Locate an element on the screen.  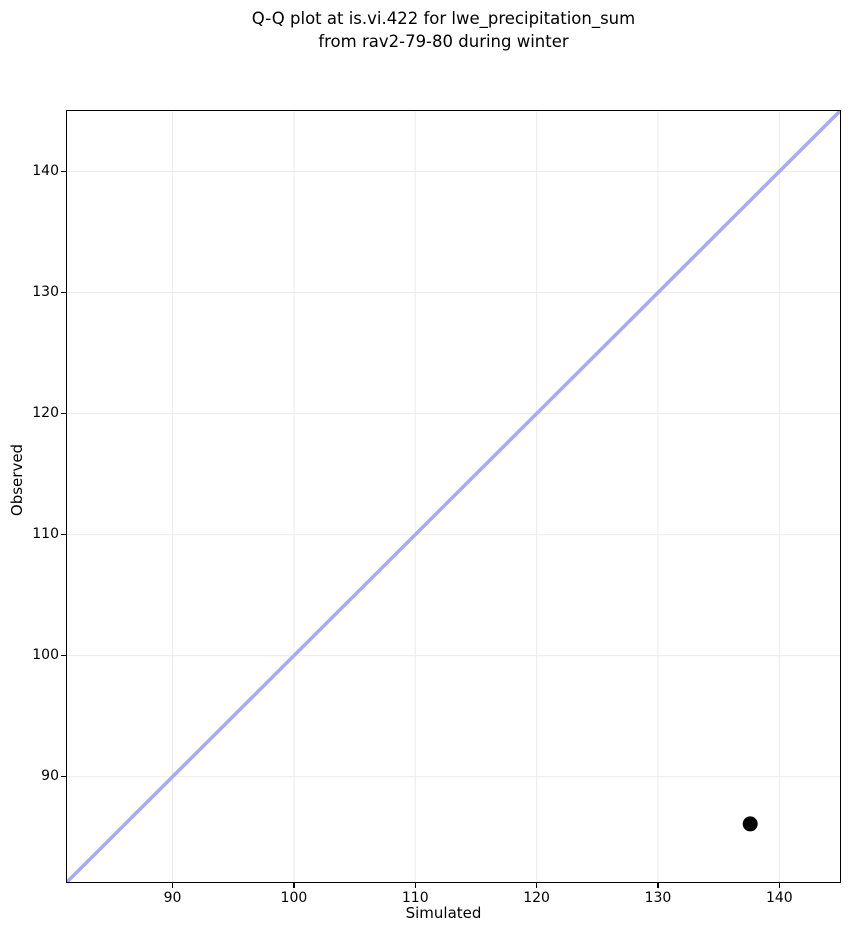
y-tick-label: 110 is located at coordinates (45, 534).